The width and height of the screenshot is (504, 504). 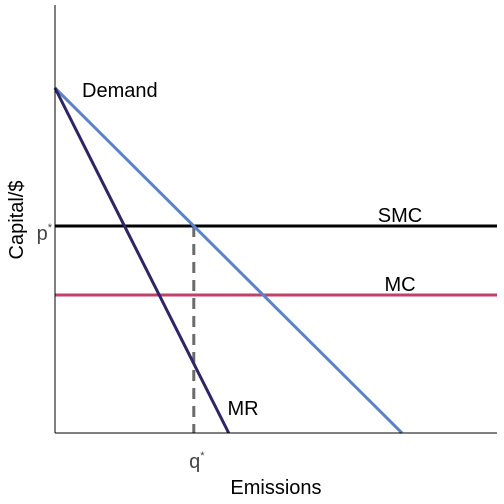 What do you see at coordinates (194, 462) in the screenshot?
I see `q-tick-symbol: q` at bounding box center [194, 462].